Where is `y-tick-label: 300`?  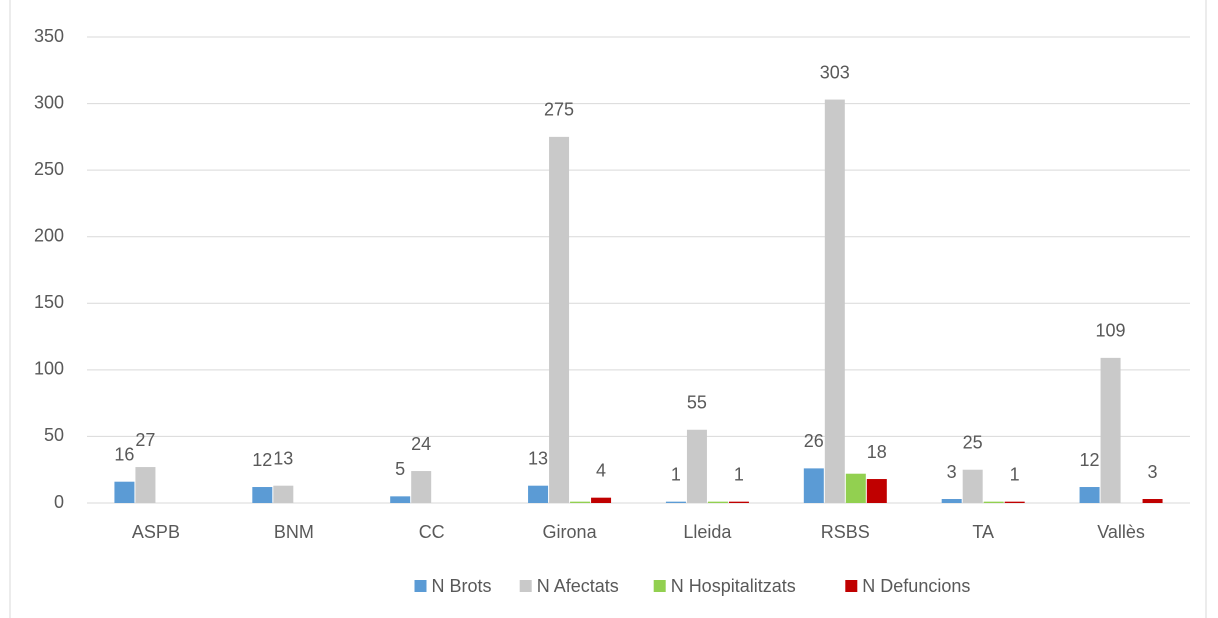 y-tick-label: 300 is located at coordinates (49, 102).